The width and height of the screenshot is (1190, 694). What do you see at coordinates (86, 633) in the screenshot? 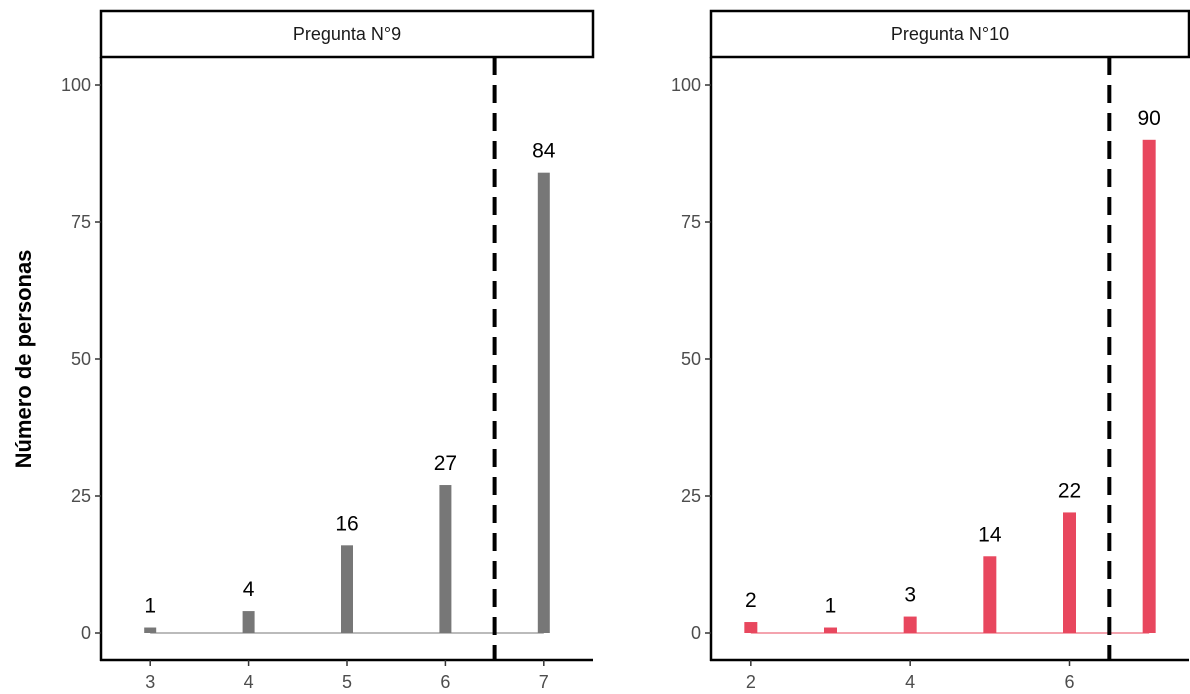
I see `y-tick-label-1-0: 0` at bounding box center [86, 633].